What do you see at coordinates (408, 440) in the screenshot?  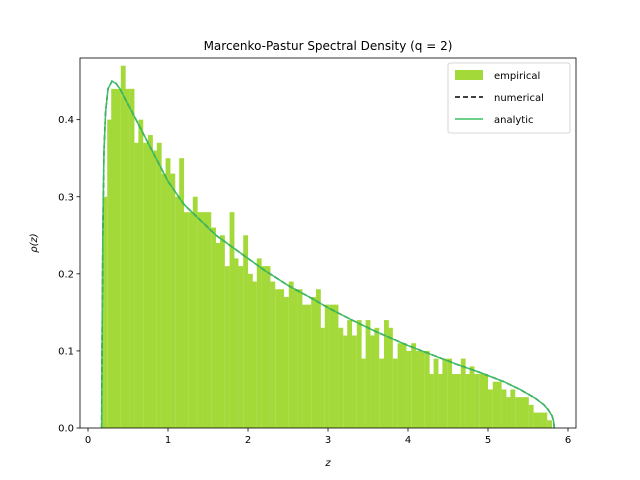 I see `x-tick-label: 4` at bounding box center [408, 440].